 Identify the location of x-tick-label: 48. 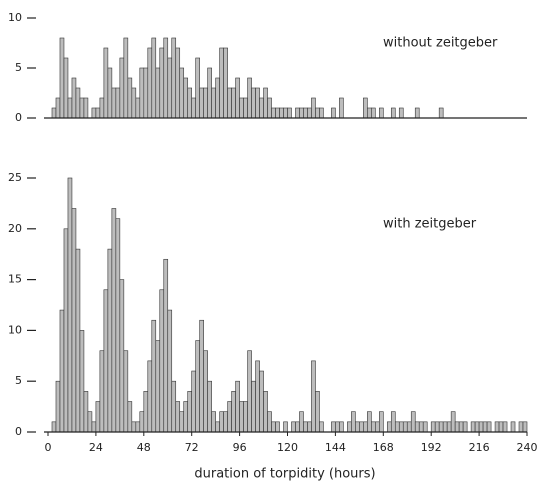
(144, 447).